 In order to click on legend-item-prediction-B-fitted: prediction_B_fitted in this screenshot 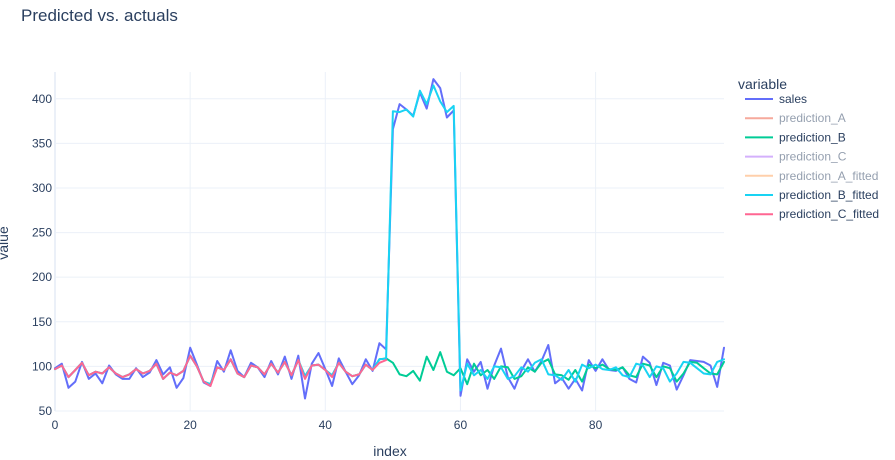, I will do `click(811, 195)`.